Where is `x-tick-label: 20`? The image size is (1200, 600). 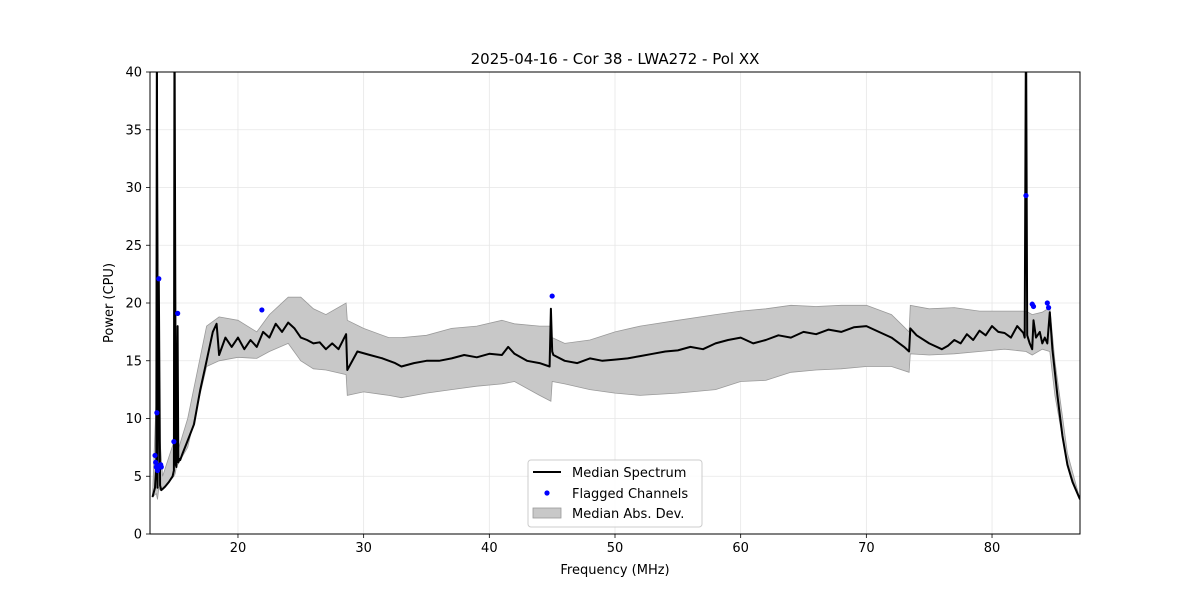
x-tick-label: 20 is located at coordinates (238, 548).